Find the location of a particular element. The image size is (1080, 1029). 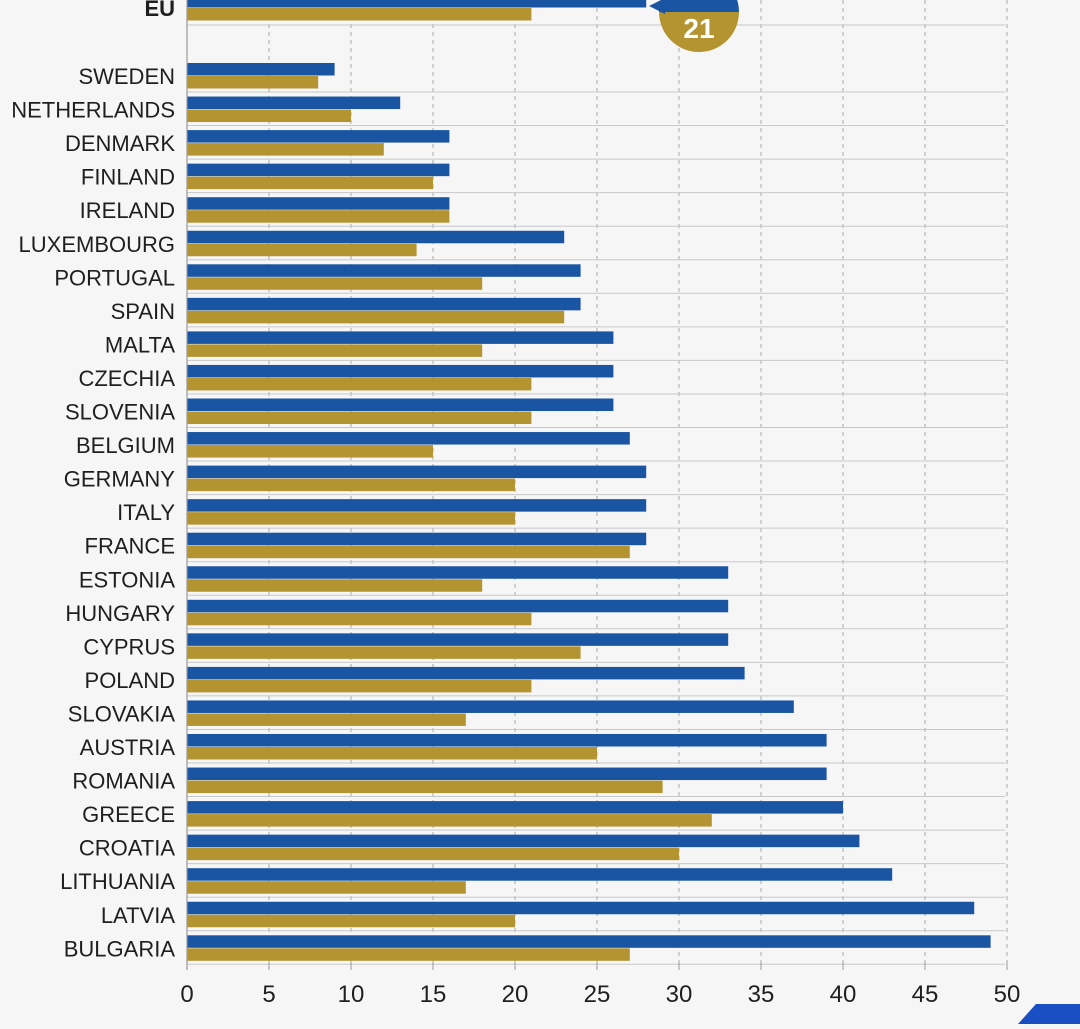

bar-austria-series1 is located at coordinates (507, 740).